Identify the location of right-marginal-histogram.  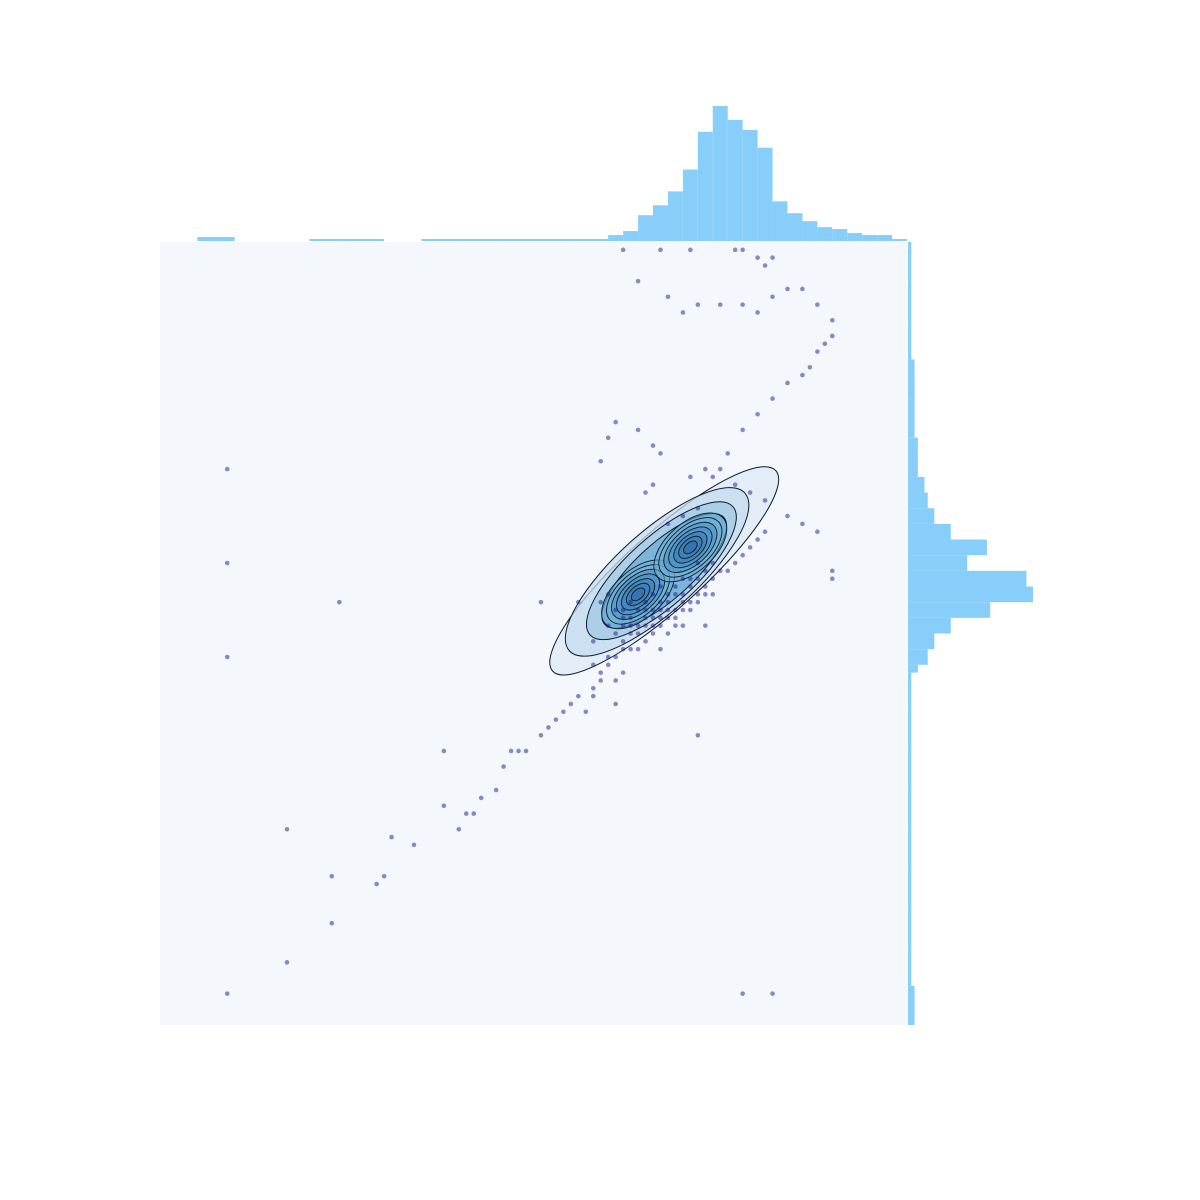
(970, 633).